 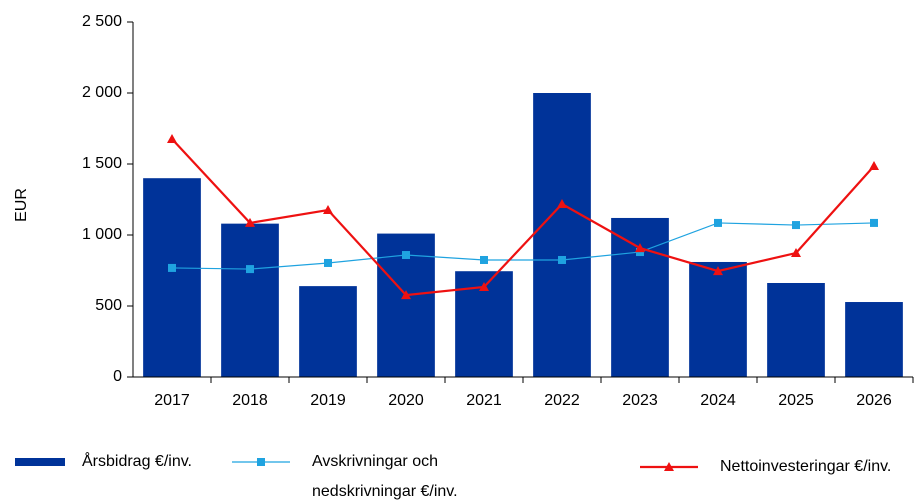 What do you see at coordinates (806, 466) in the screenshot?
I see `legend-label: Nettoinvesteringar €/inv.` at bounding box center [806, 466].